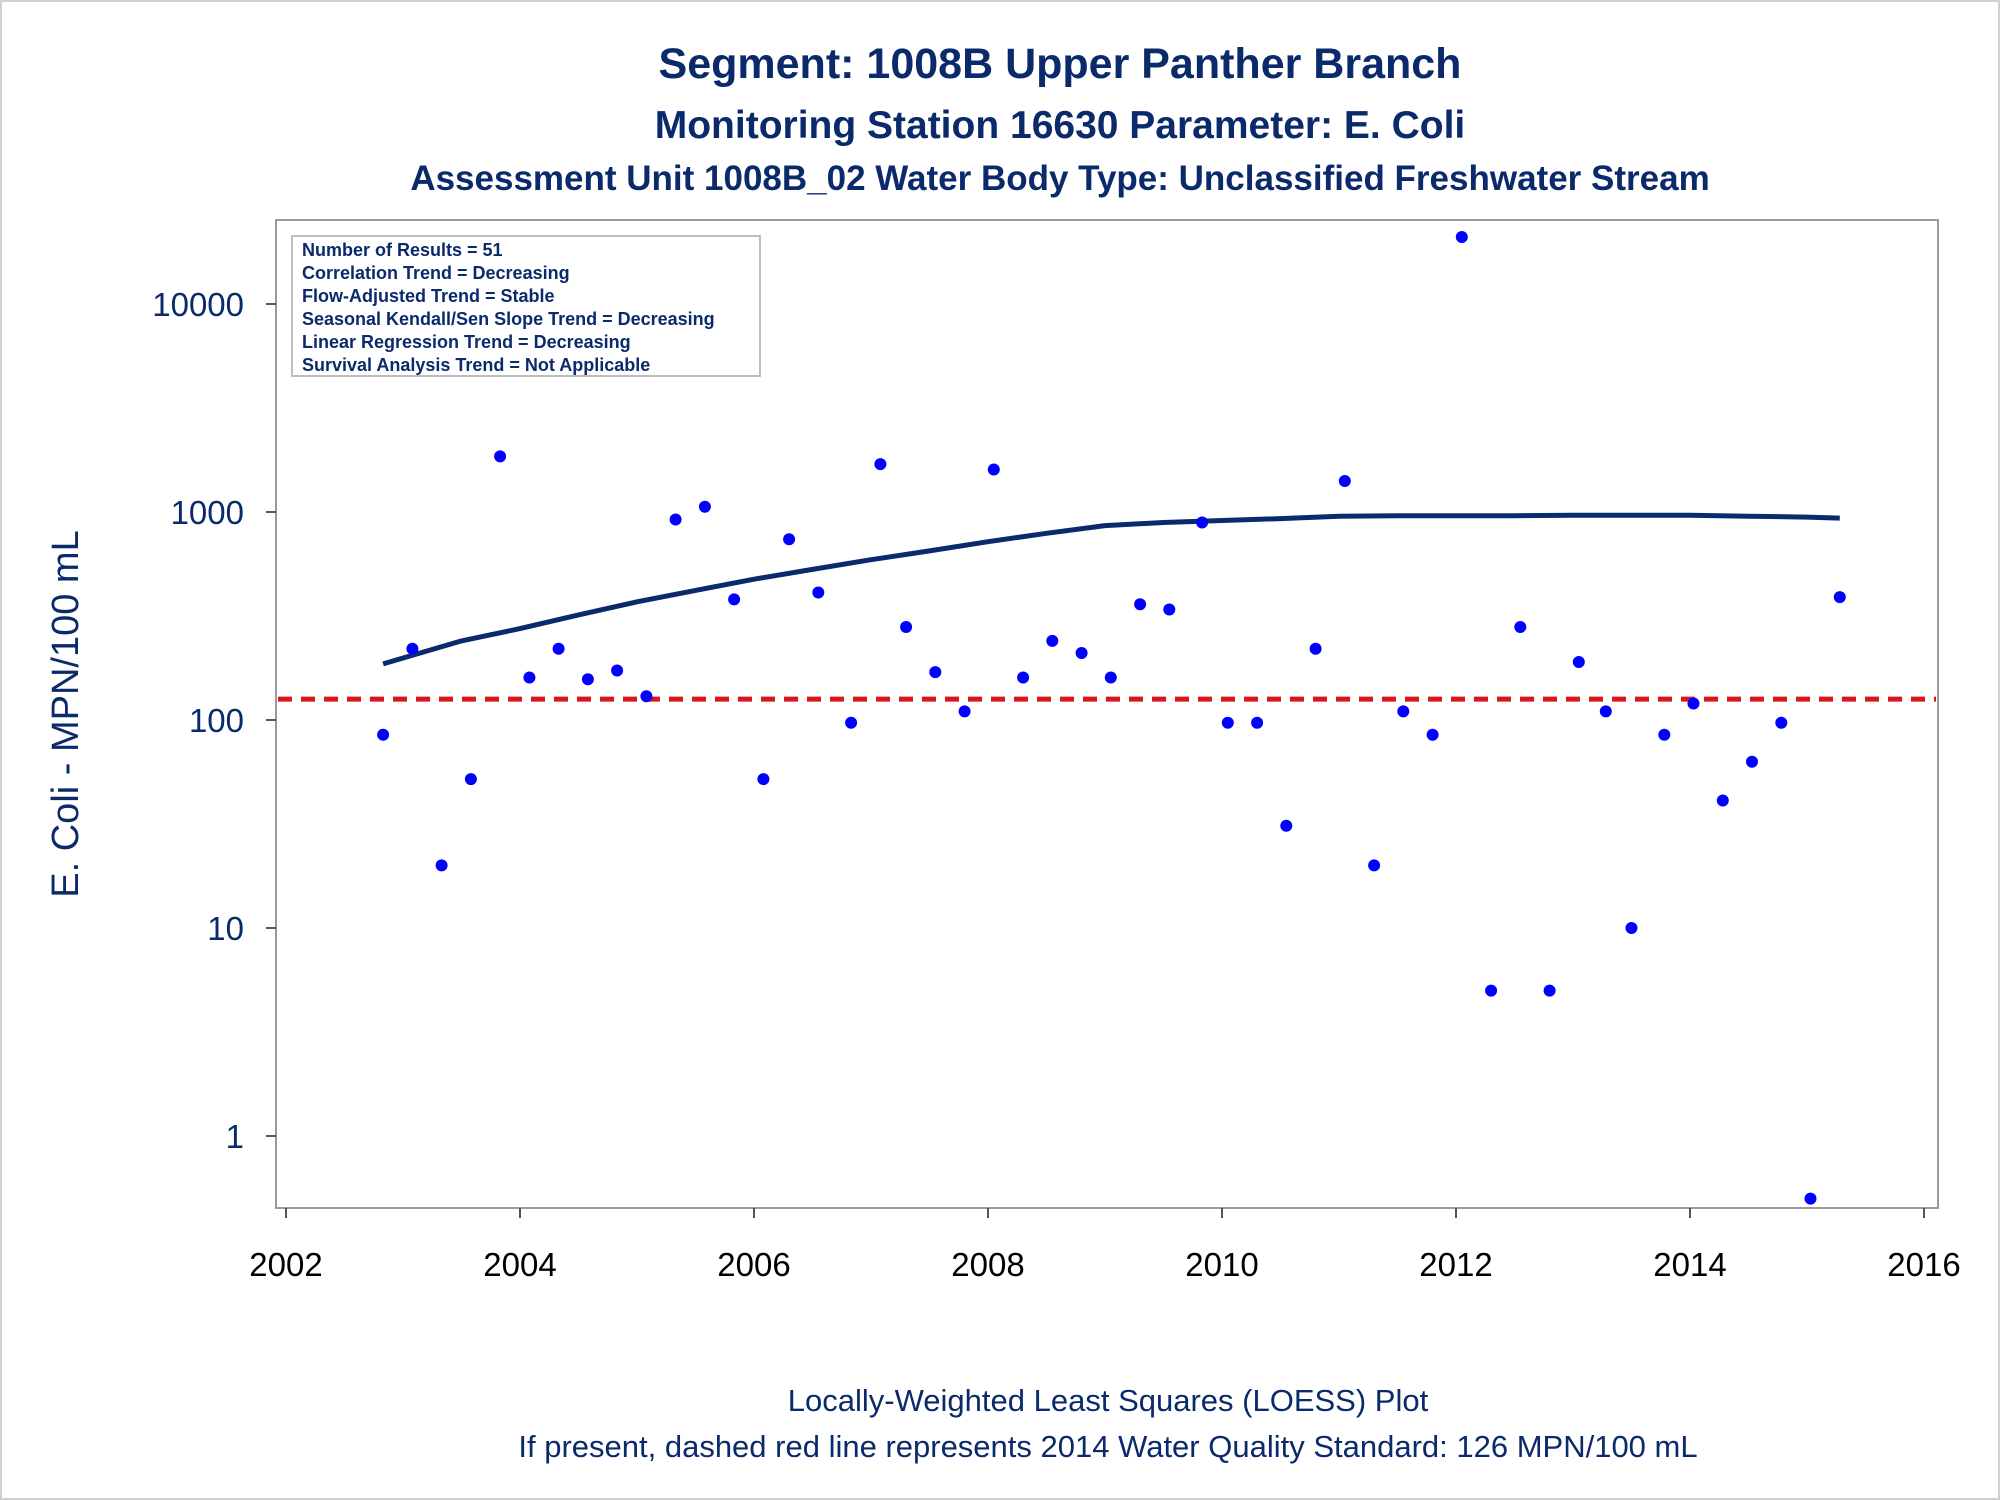 This screenshot has width=2000, height=1500. What do you see at coordinates (987, 1264) in the screenshot?
I see `x-tick-label: 2008` at bounding box center [987, 1264].